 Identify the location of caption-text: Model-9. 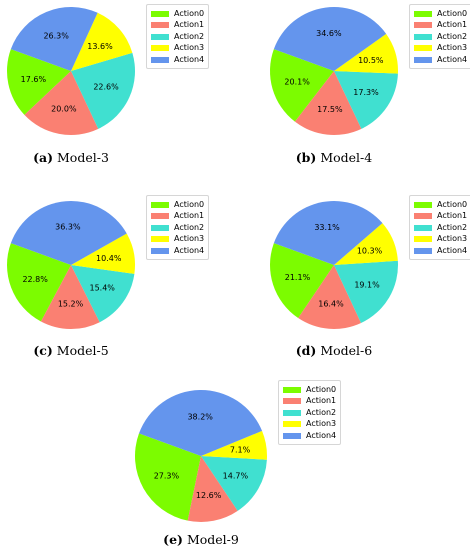
(212, 539).